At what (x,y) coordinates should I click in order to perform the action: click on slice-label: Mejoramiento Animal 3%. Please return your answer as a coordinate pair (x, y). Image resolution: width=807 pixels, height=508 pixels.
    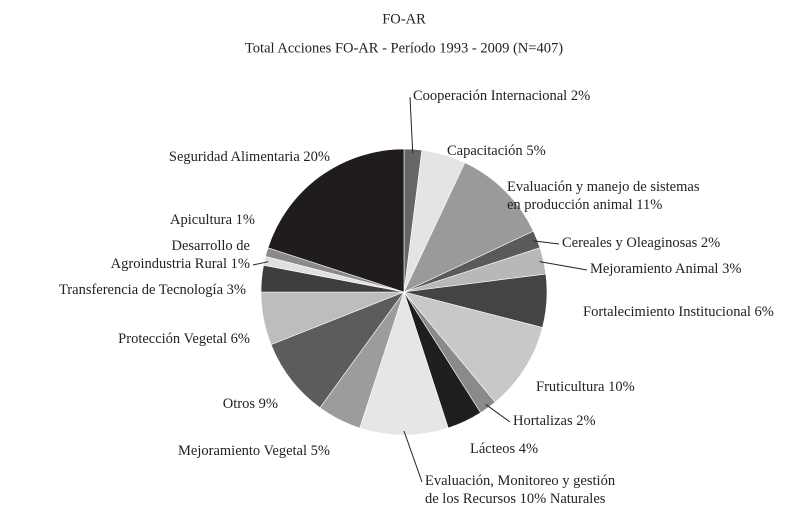
    Looking at the image, I should click on (665, 269).